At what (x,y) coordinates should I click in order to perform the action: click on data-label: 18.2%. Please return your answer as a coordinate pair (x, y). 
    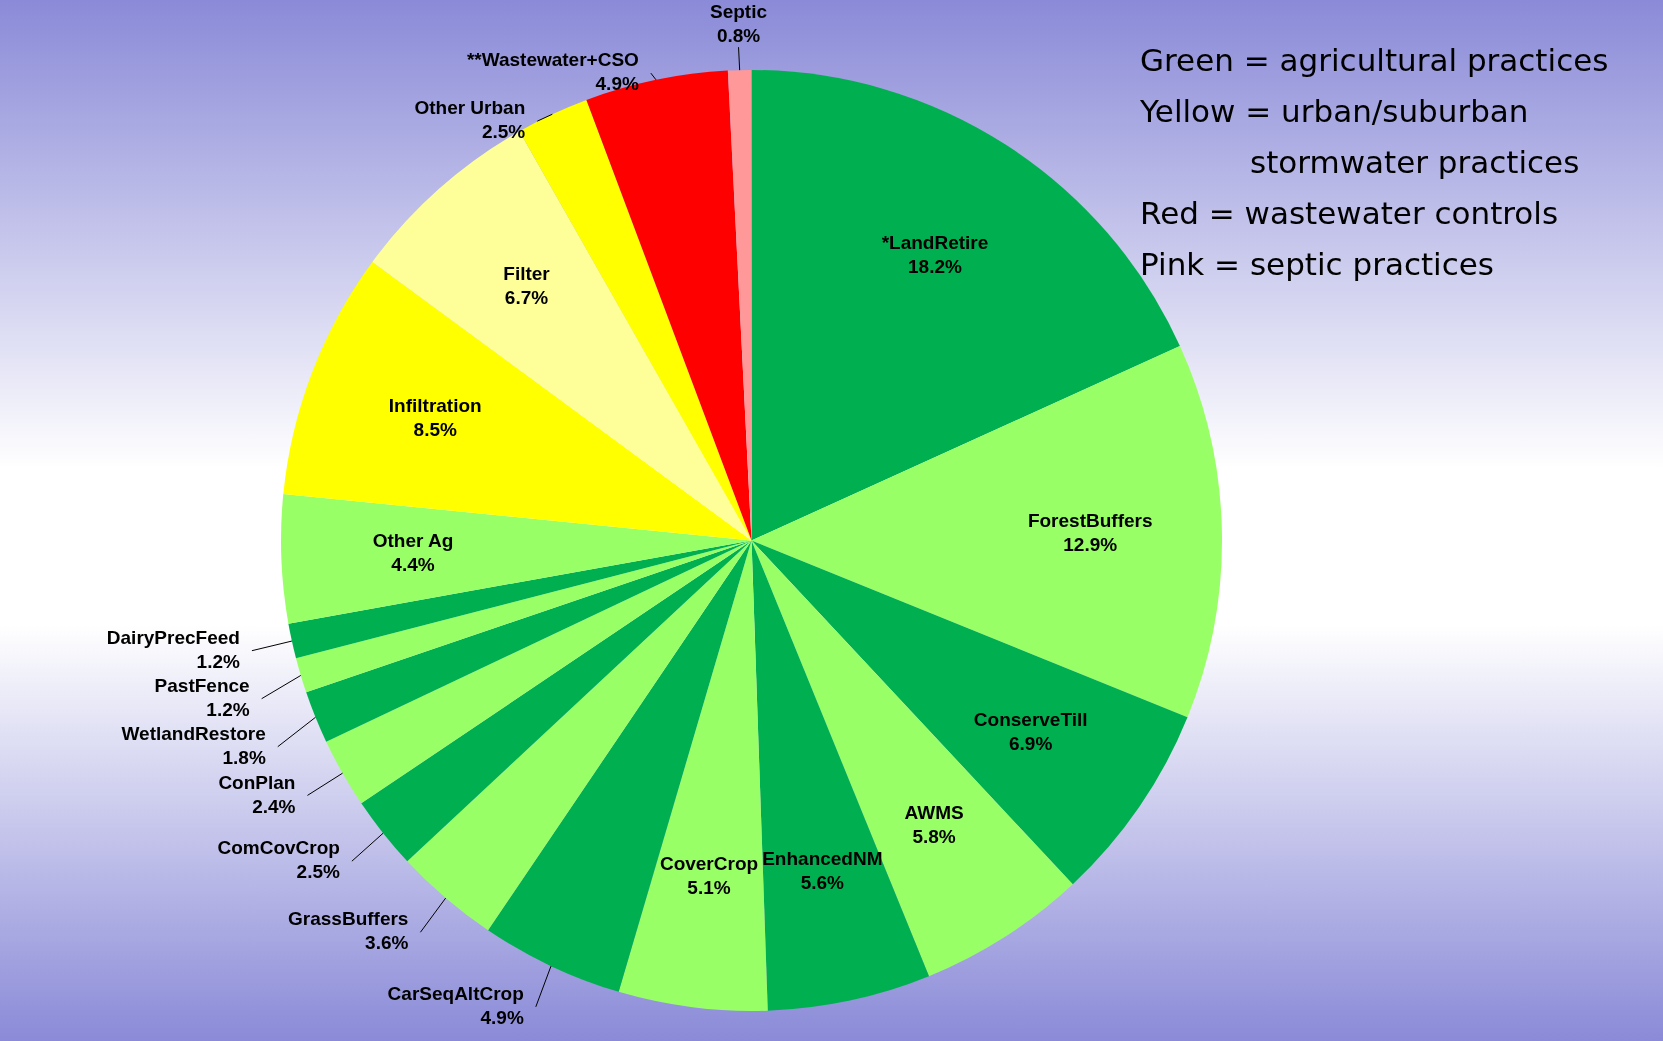
    Looking at the image, I should click on (935, 266).